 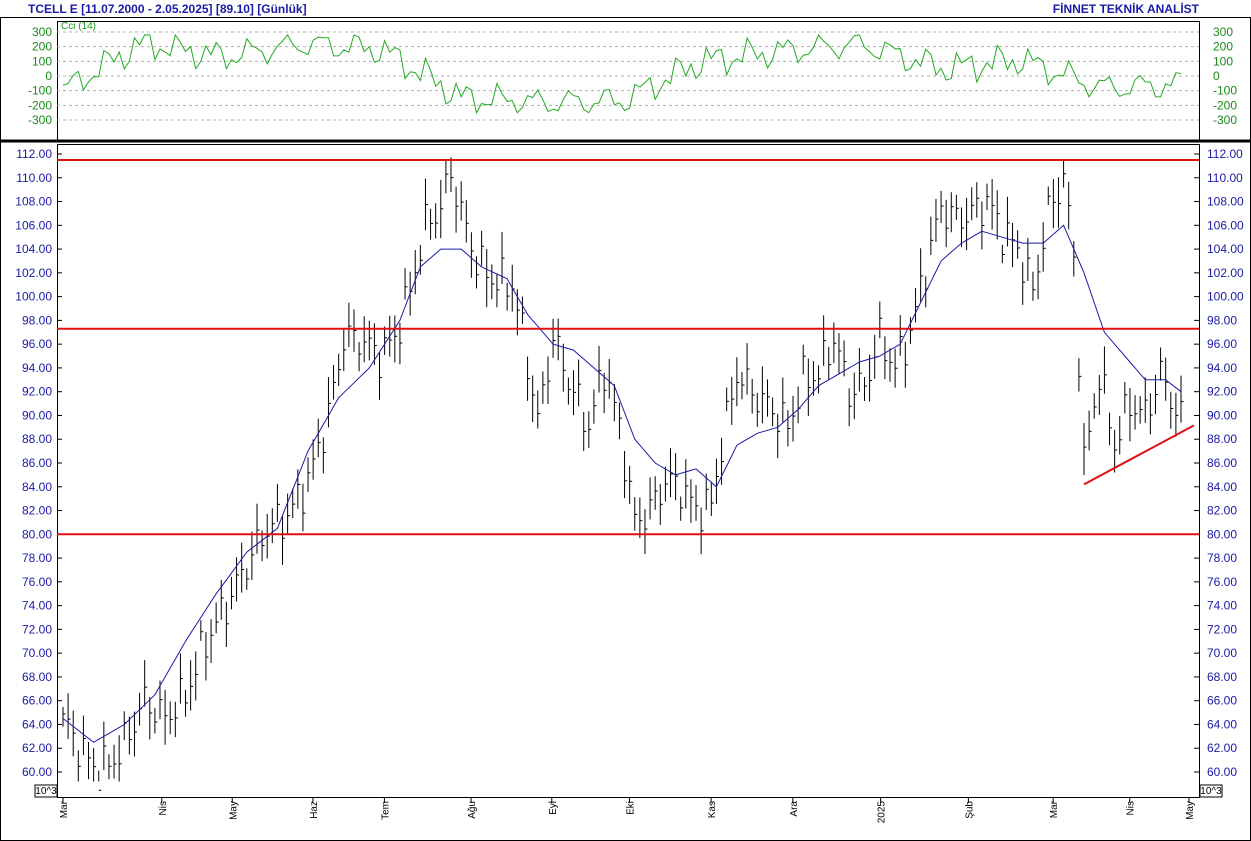 I want to click on x-tick-label: Eyl, so click(x=553, y=808).